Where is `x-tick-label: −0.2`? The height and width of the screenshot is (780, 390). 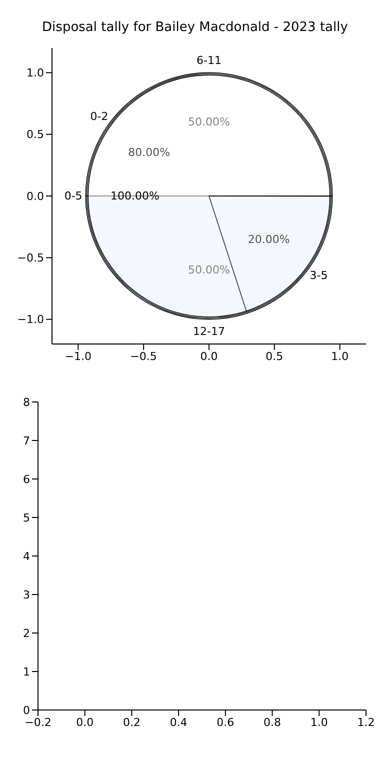 x-tick-label: −0.2 is located at coordinates (38, 722).